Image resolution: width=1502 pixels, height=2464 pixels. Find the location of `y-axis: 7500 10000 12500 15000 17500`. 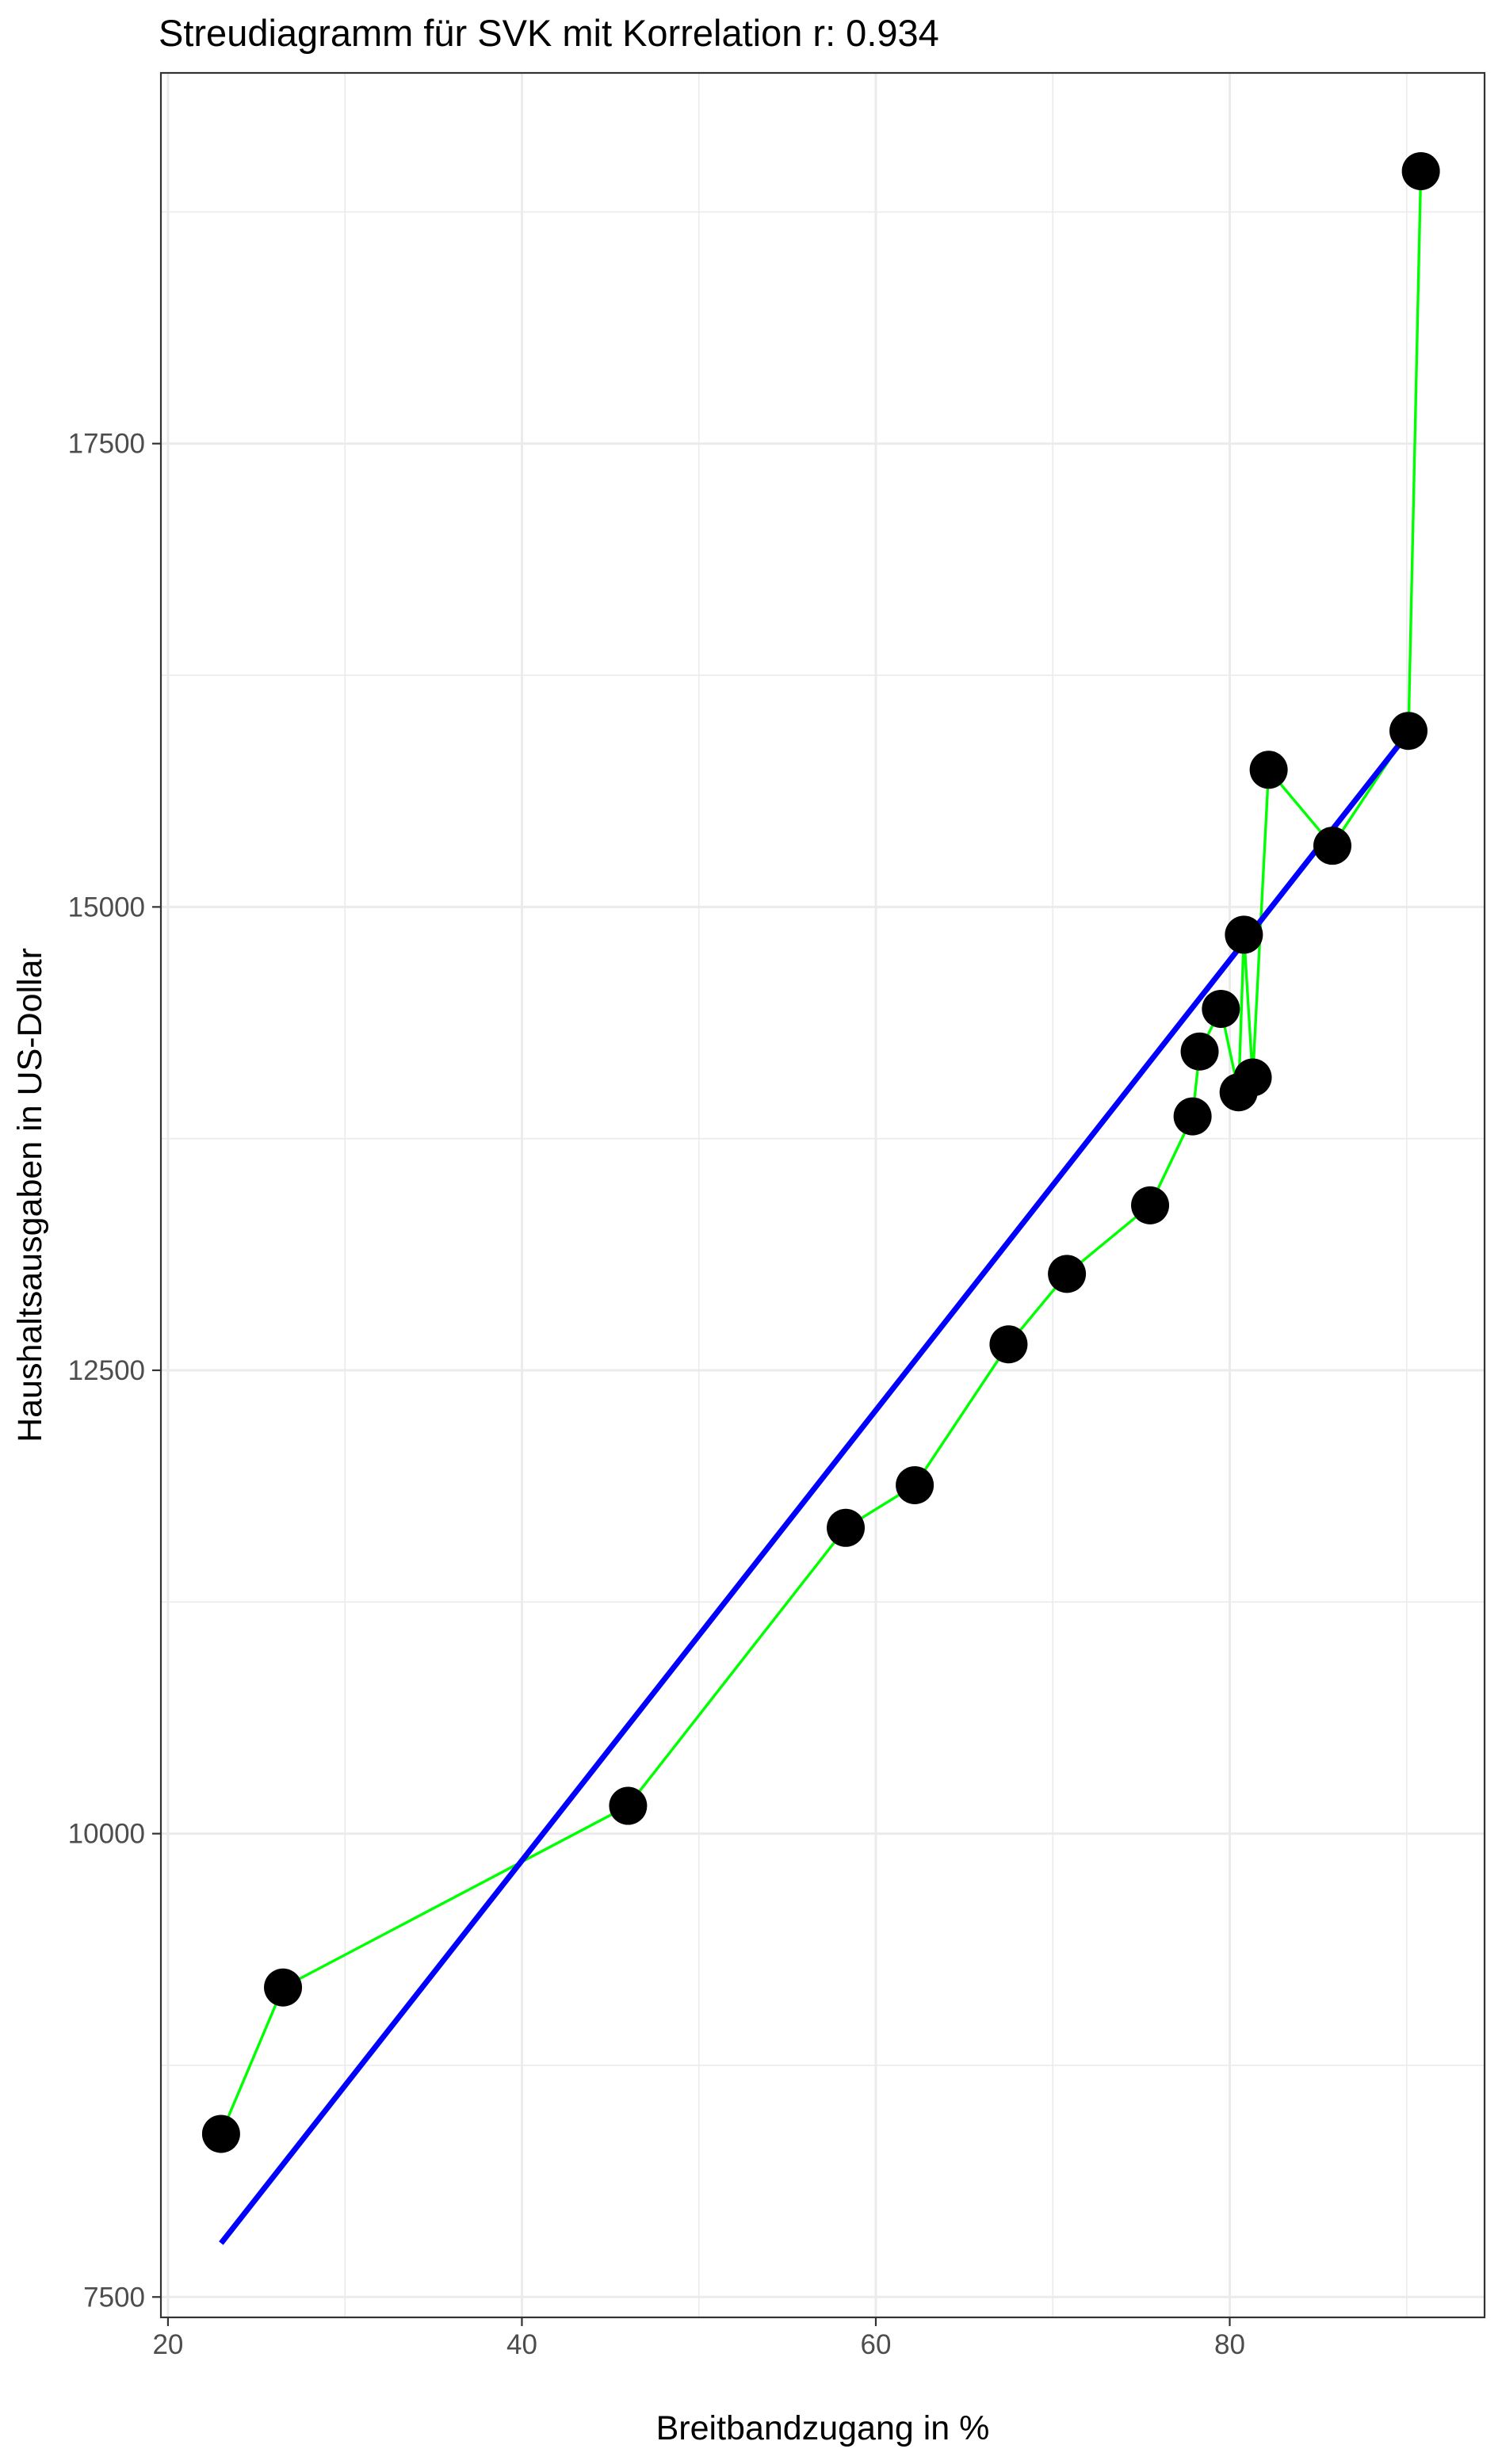

y-axis: 7500 10000 12500 15000 17500 is located at coordinates (114, 1371).